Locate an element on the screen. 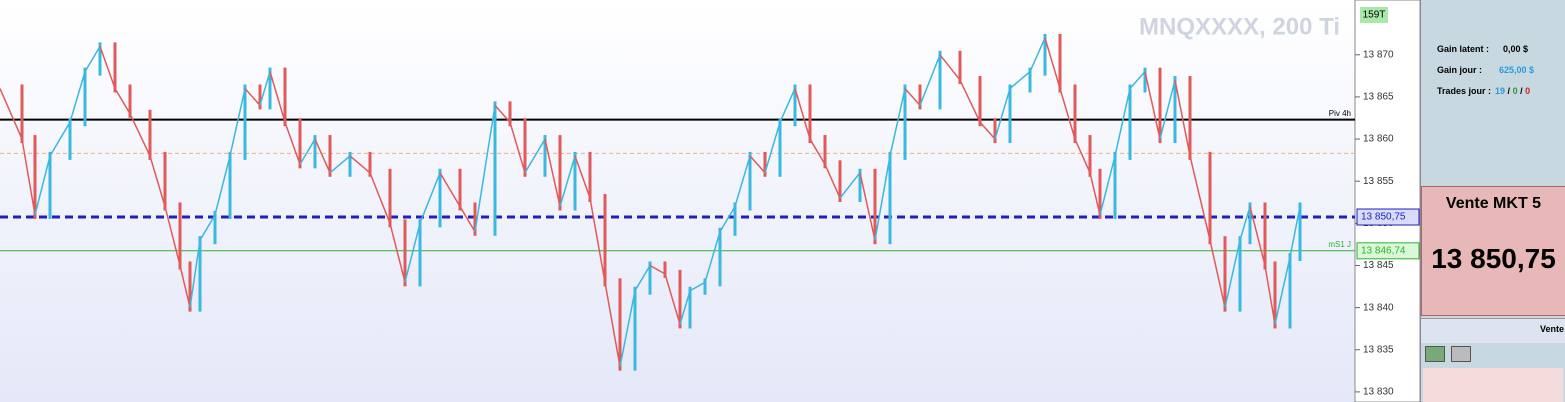 The image size is (1565, 402). y-tick-label: 13 845 is located at coordinates (1378, 265).